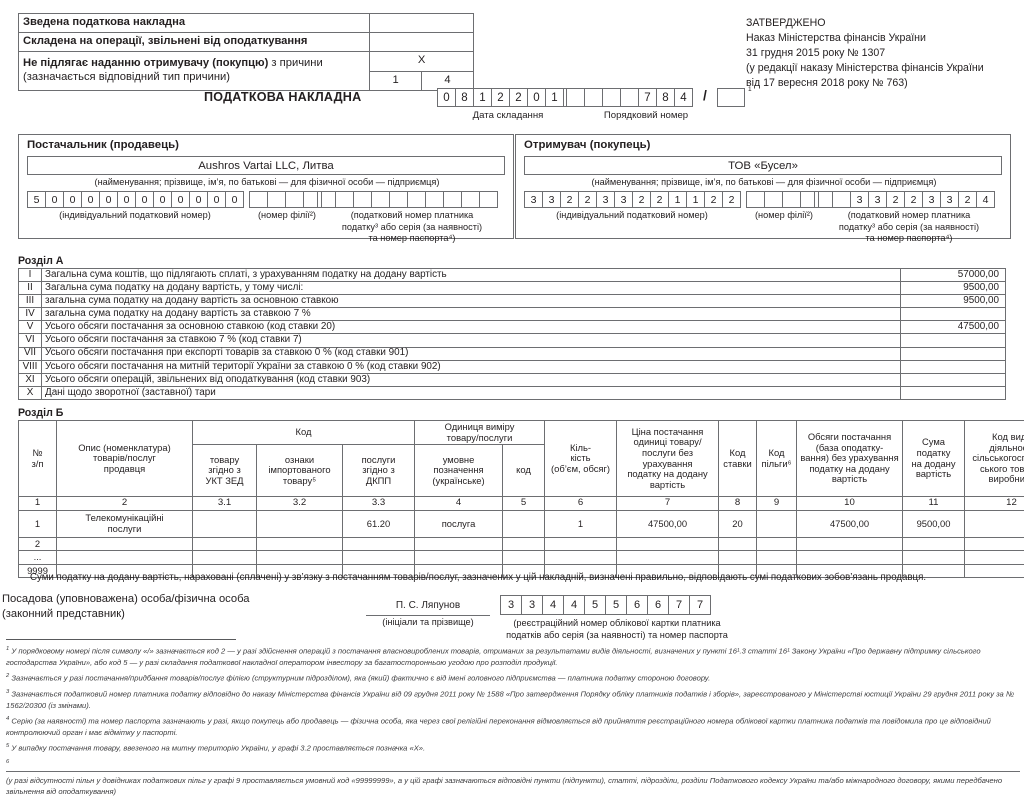 This screenshot has width=1024, height=801. I want to click on inn-digit: 1, so click(695, 199).